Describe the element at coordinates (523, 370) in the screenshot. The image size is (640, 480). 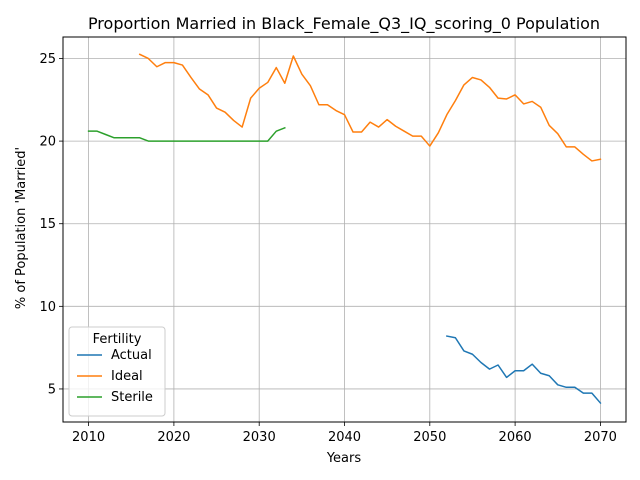
I see `series-line-actual` at that location.